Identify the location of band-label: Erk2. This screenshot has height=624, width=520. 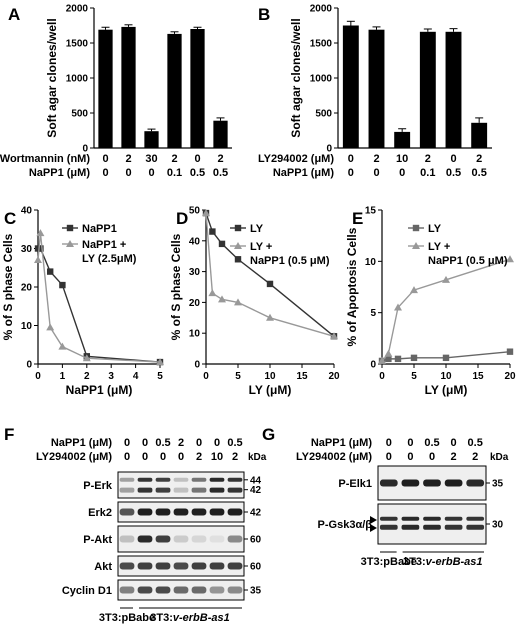
(100, 513).